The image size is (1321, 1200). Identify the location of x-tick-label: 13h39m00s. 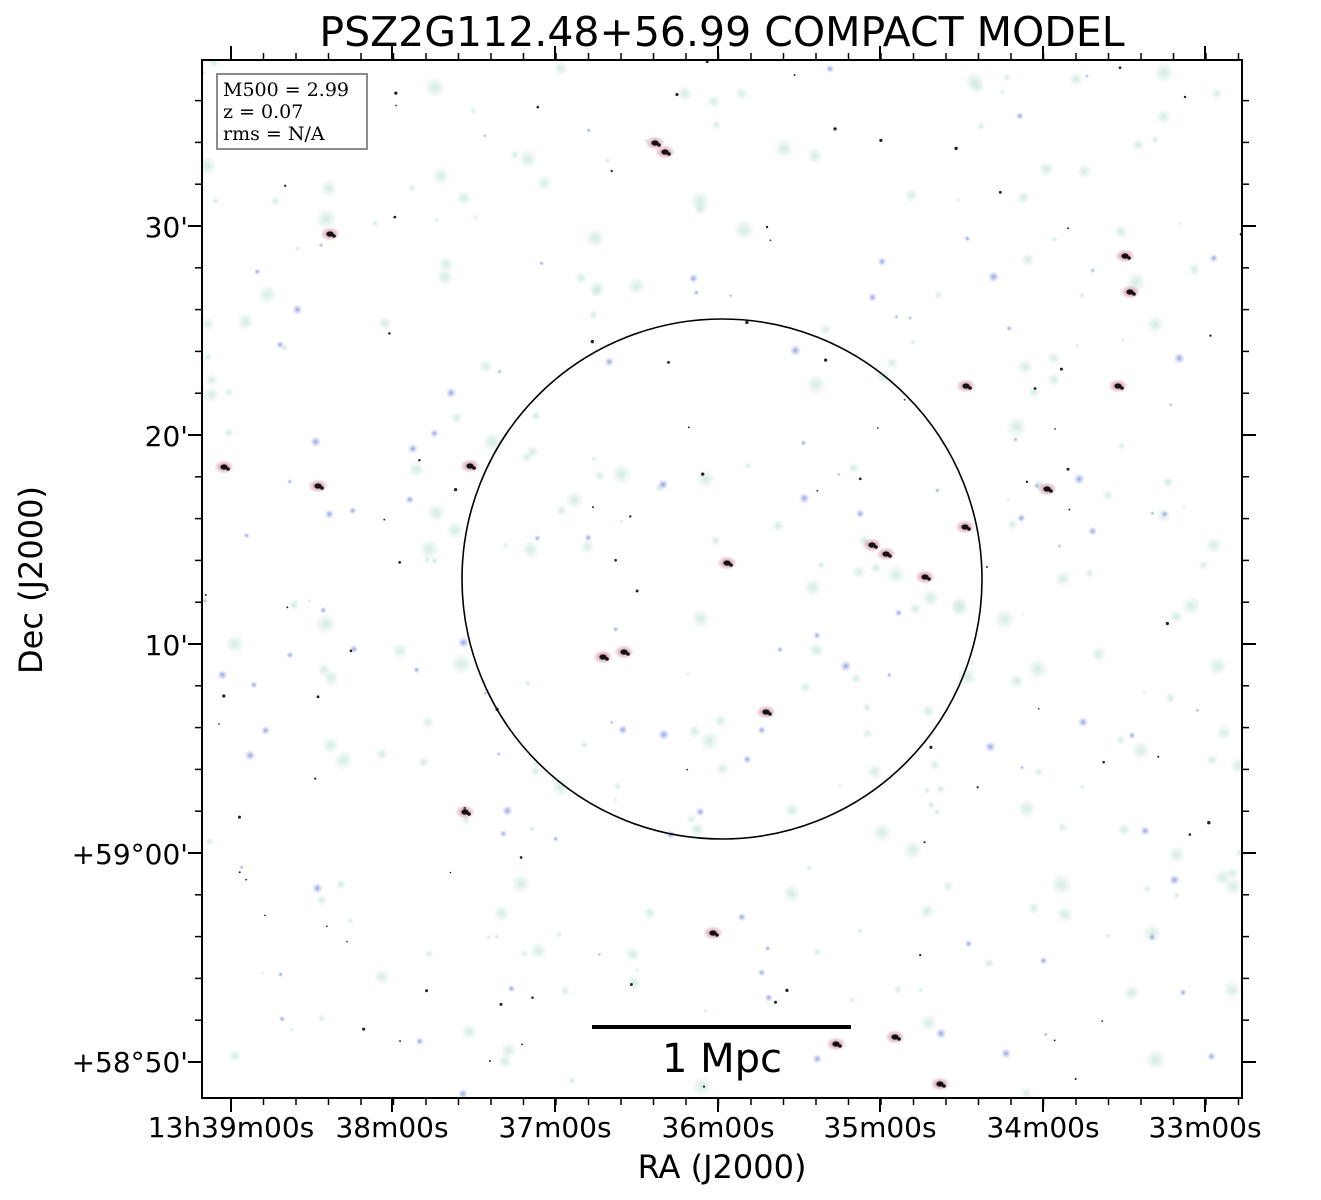
(231, 1127).